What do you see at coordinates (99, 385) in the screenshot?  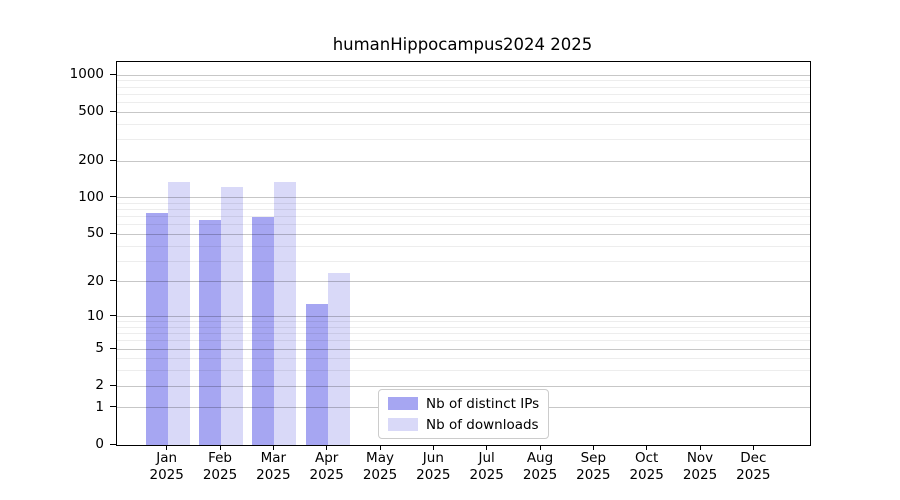 I see `y-tick-label: 2` at bounding box center [99, 385].